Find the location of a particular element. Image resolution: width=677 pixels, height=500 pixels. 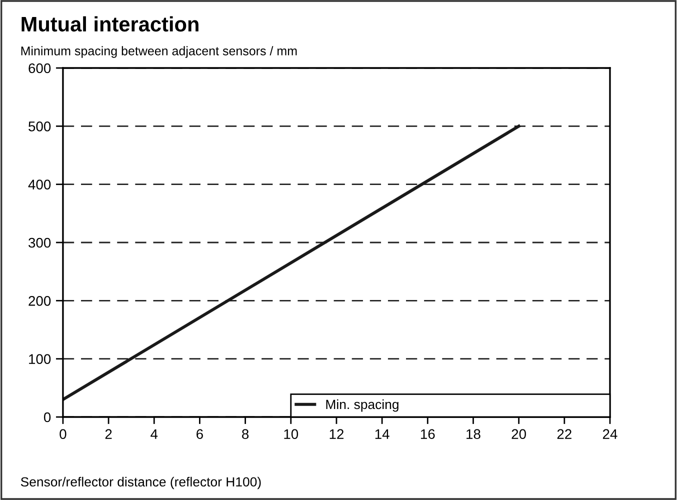

x-tick-label: 18 is located at coordinates (473, 434).